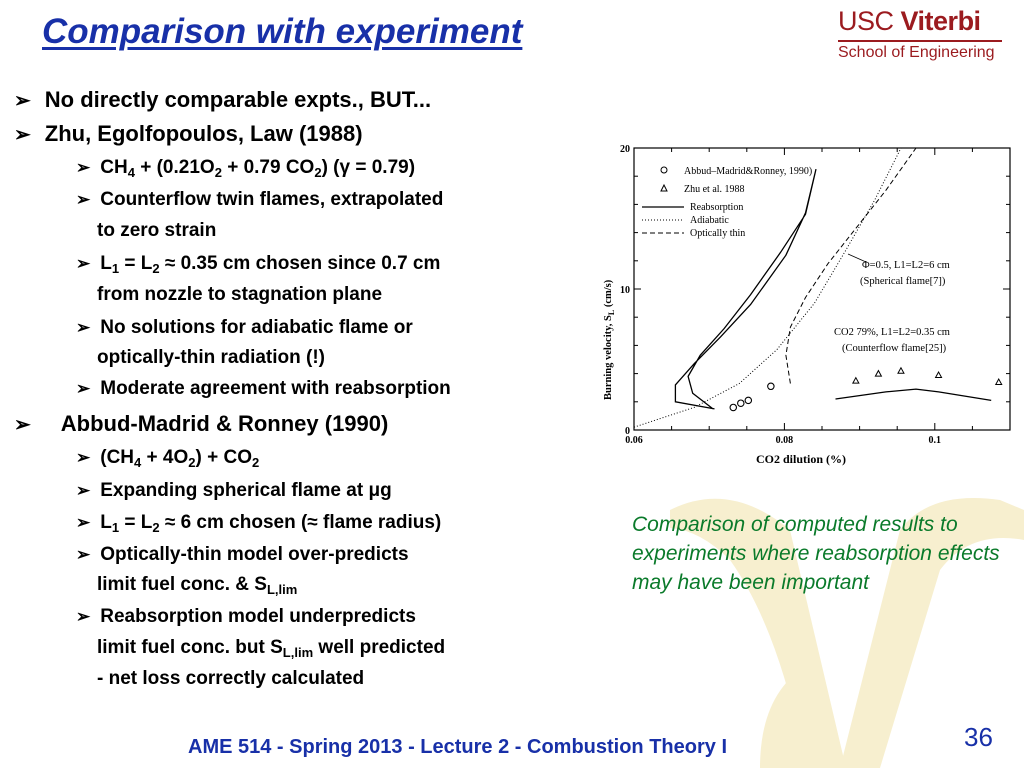 This screenshot has width=1024, height=768. What do you see at coordinates (197, 585) in the screenshot?
I see `sub-bullet-optically-thin-line2: limit fuel conc. & SL,lim` at bounding box center [197, 585].